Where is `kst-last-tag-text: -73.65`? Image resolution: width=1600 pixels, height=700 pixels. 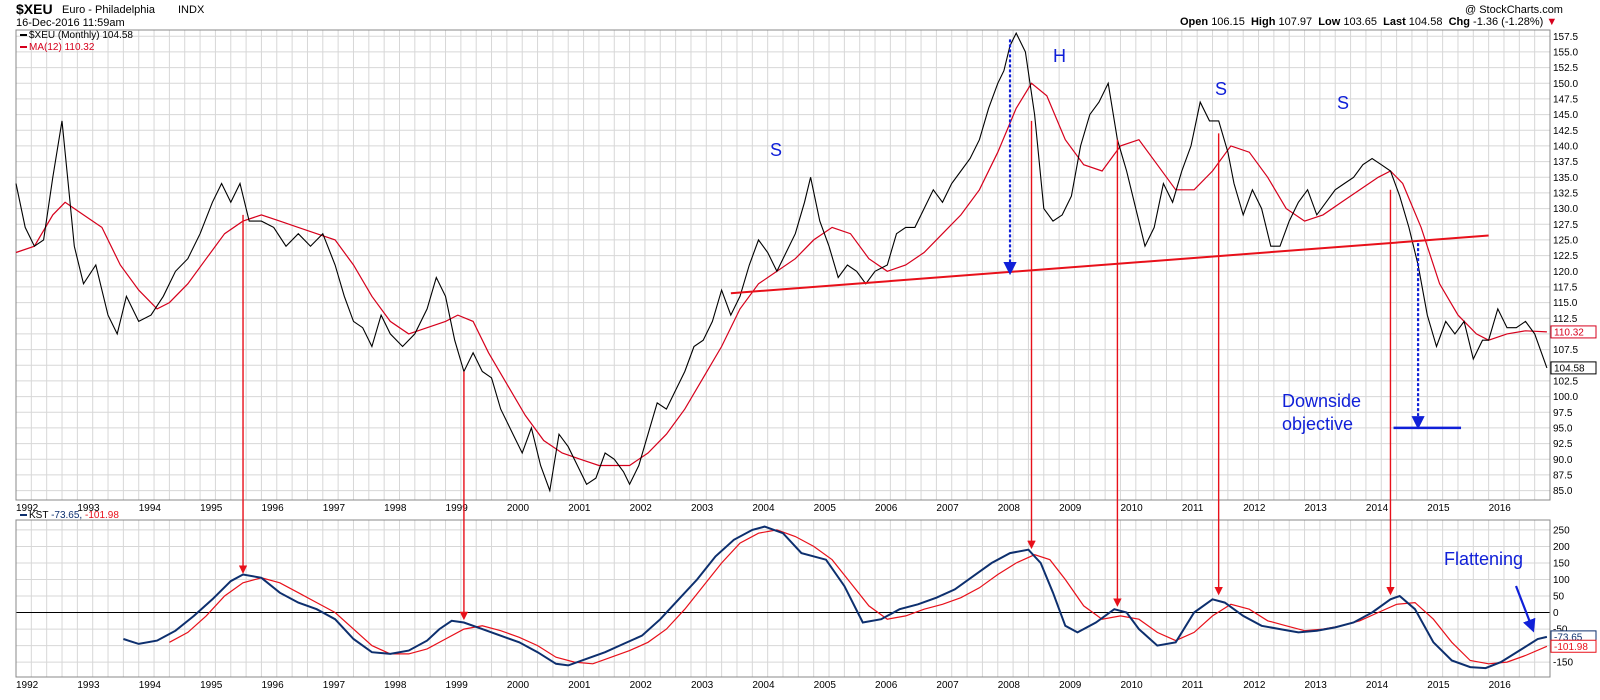 kst-last-tag-text: -73.65 is located at coordinates (1568, 637).